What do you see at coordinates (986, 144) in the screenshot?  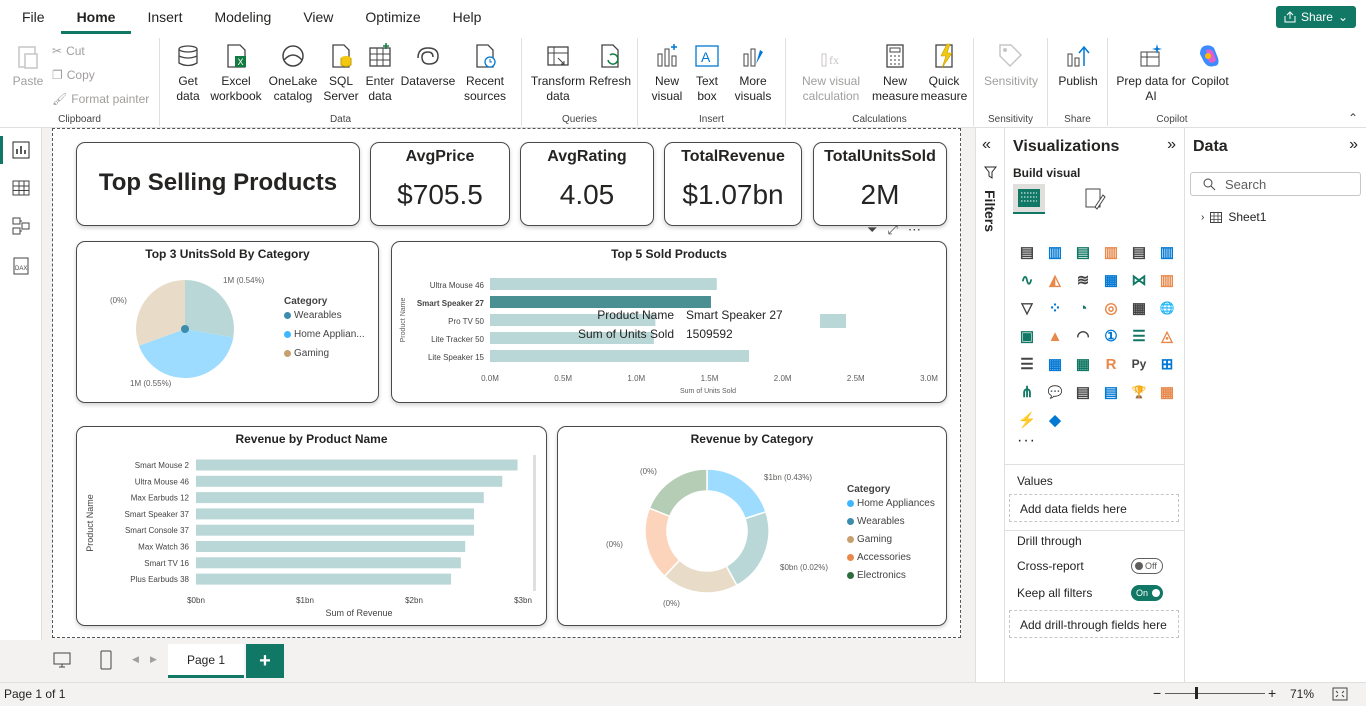 I see `expand-filters-icon: «` at bounding box center [986, 144].